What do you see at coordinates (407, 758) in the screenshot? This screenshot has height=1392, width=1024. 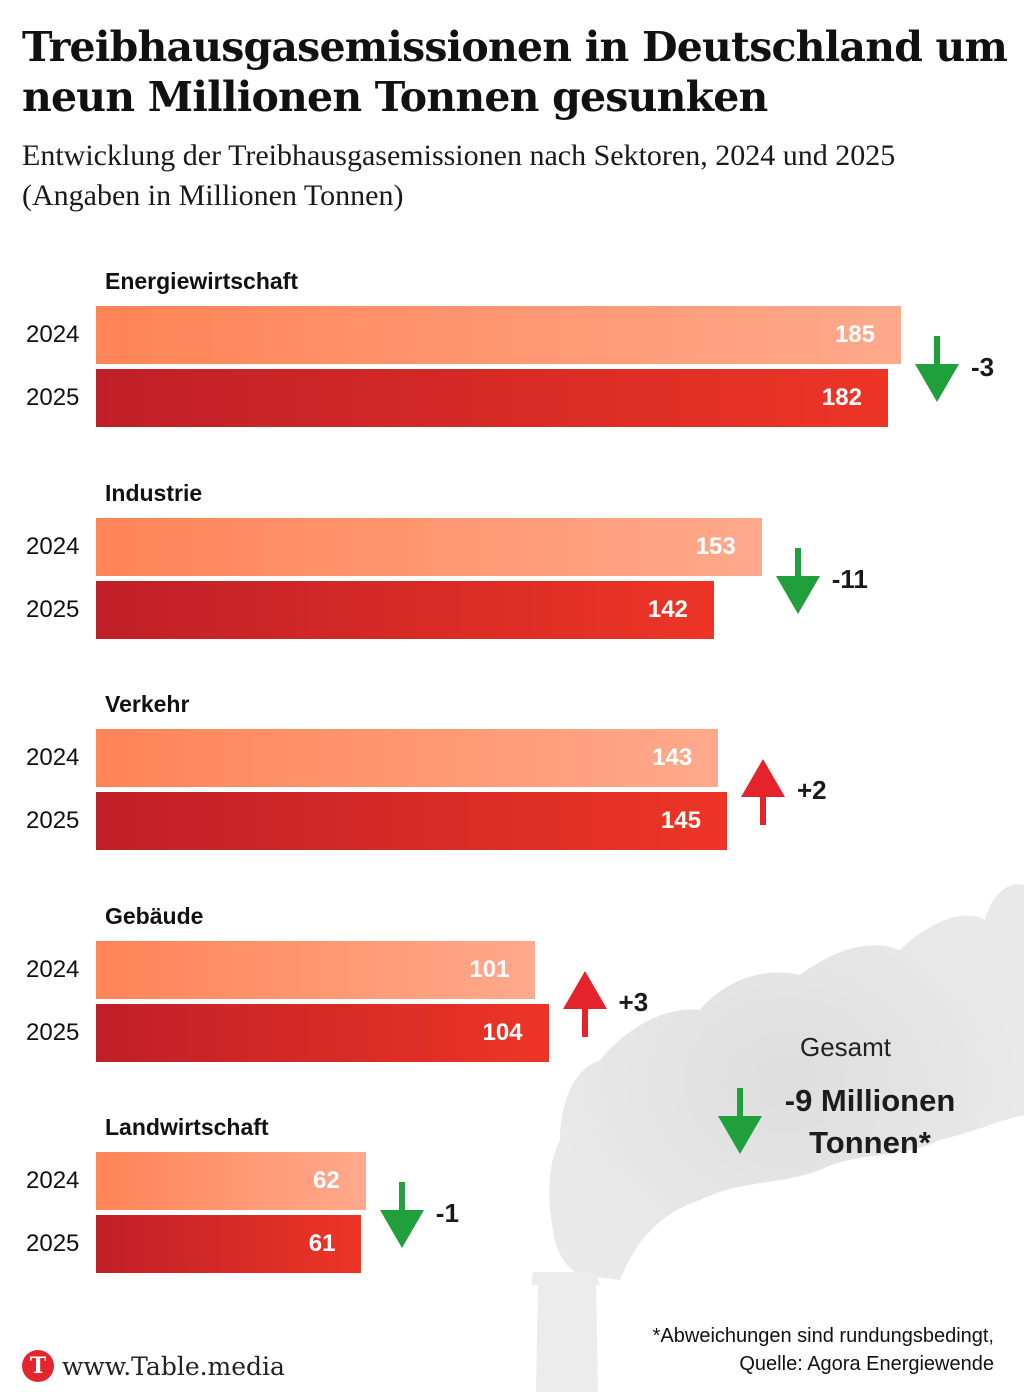 I see `bar-verkehr-2024: 143` at bounding box center [407, 758].